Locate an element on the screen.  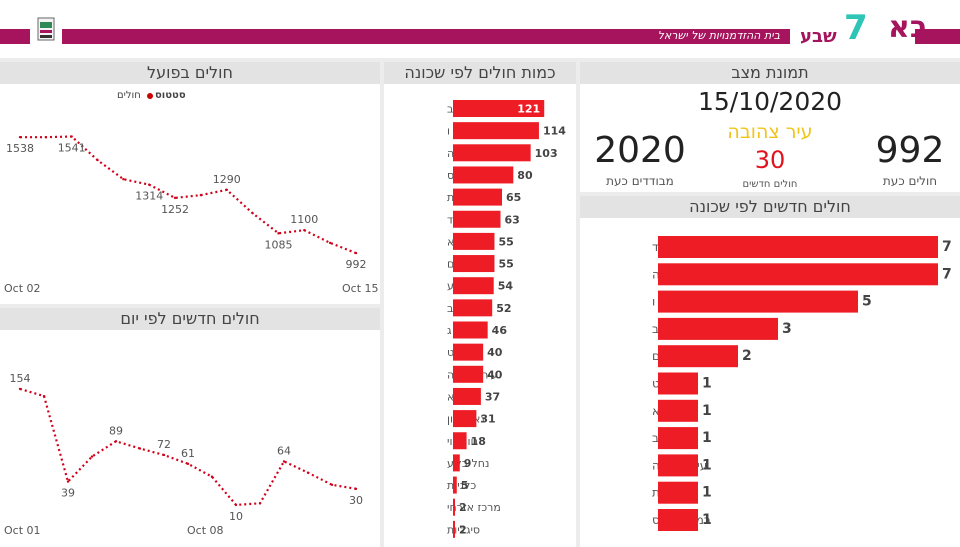
isolated-count: 2020 is located at coordinates (640, 150).